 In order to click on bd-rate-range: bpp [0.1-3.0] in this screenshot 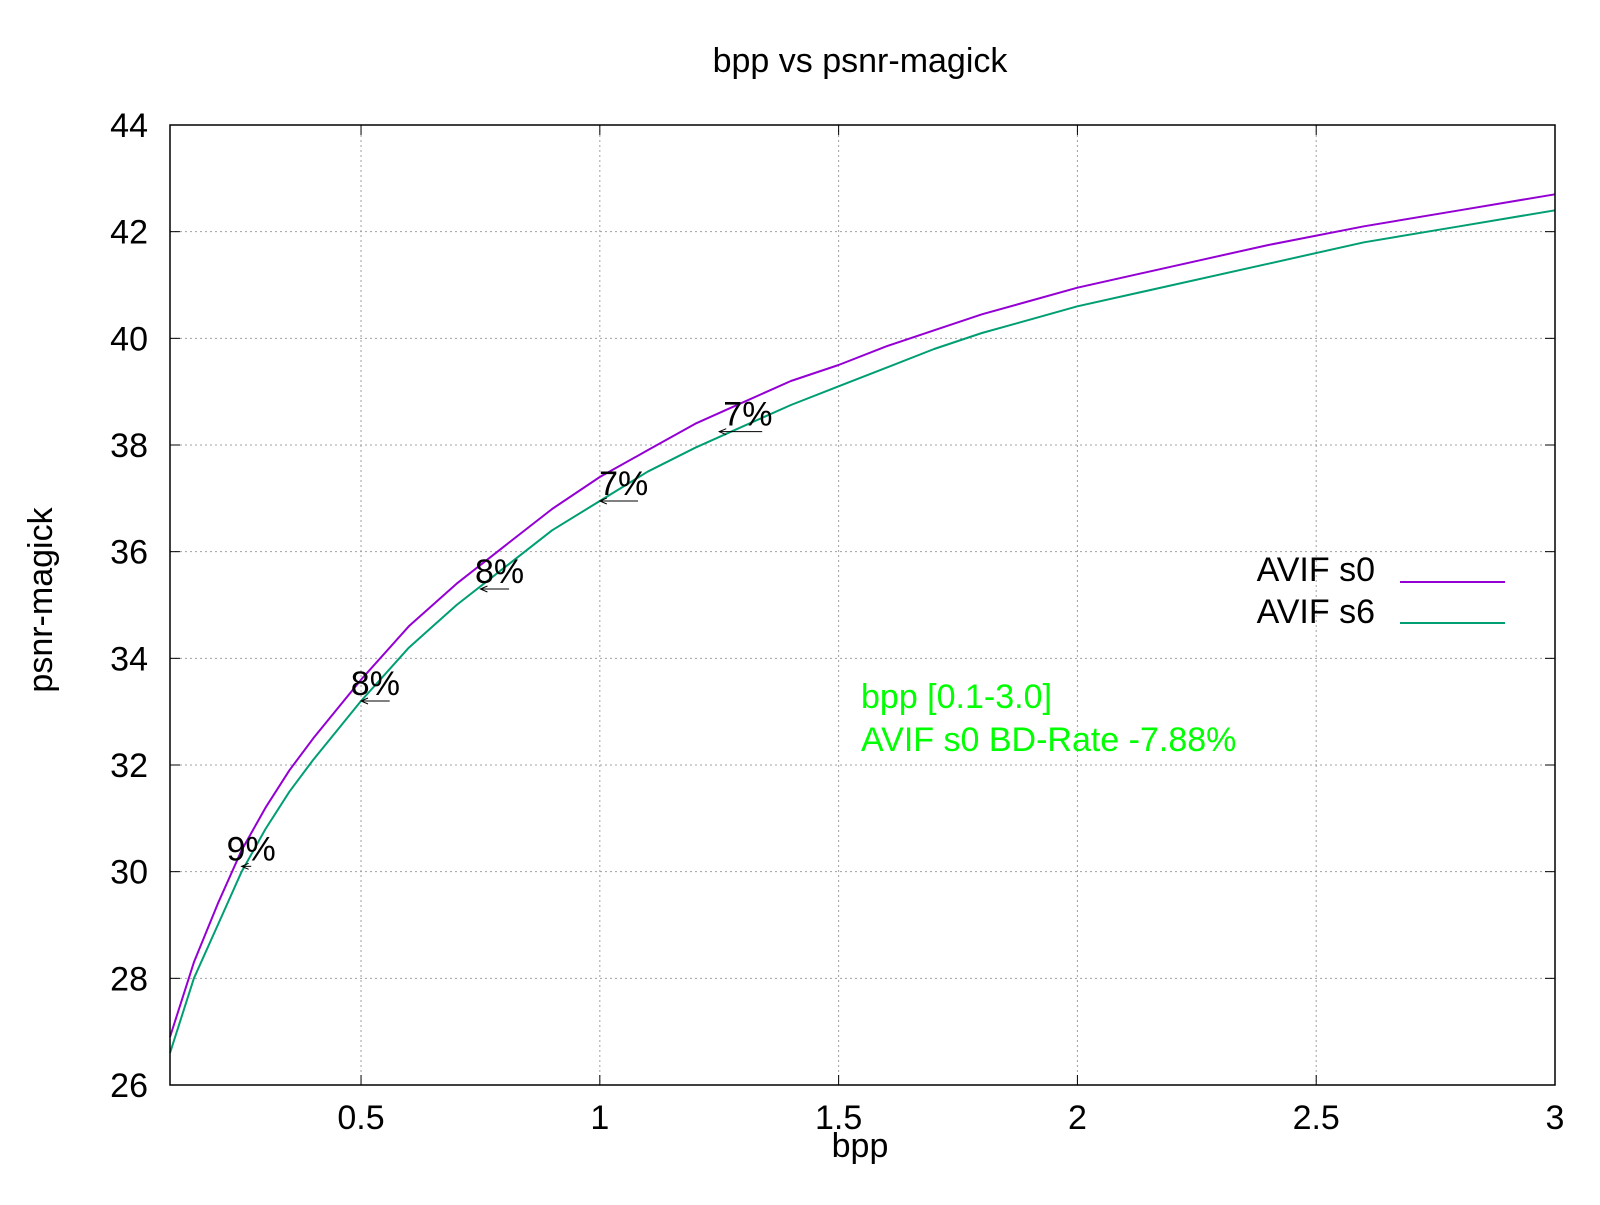, I will do `click(956, 697)`.